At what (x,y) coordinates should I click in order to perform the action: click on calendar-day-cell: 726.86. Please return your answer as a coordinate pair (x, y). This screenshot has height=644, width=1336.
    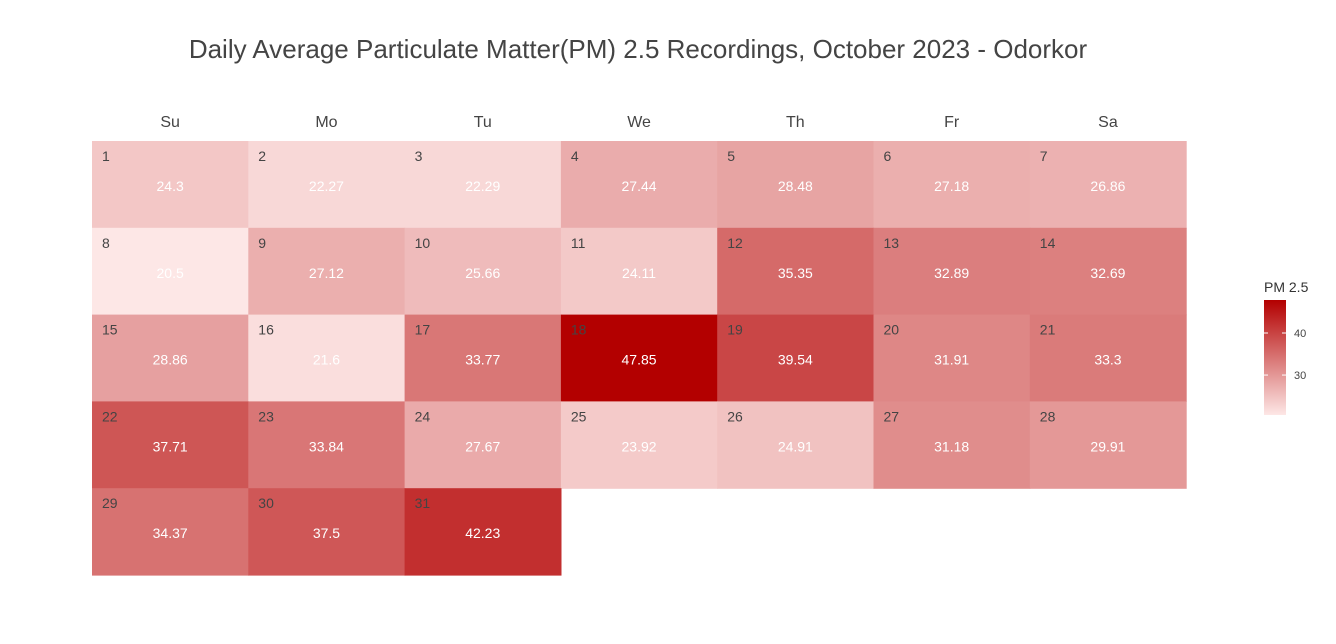
    Looking at the image, I should click on (1108, 185).